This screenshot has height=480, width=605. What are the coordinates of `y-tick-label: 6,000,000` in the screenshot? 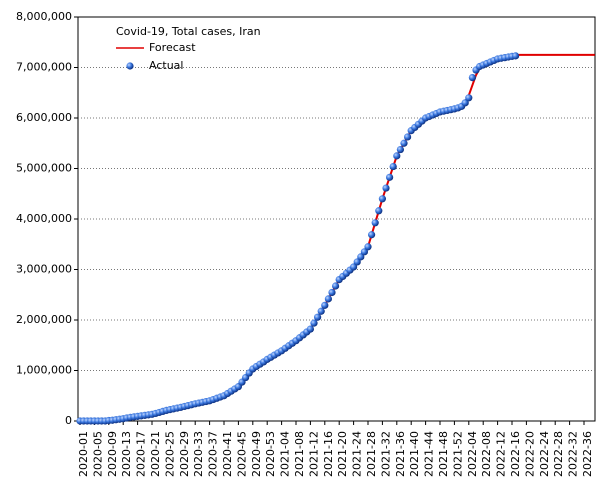 It's located at (44, 117).